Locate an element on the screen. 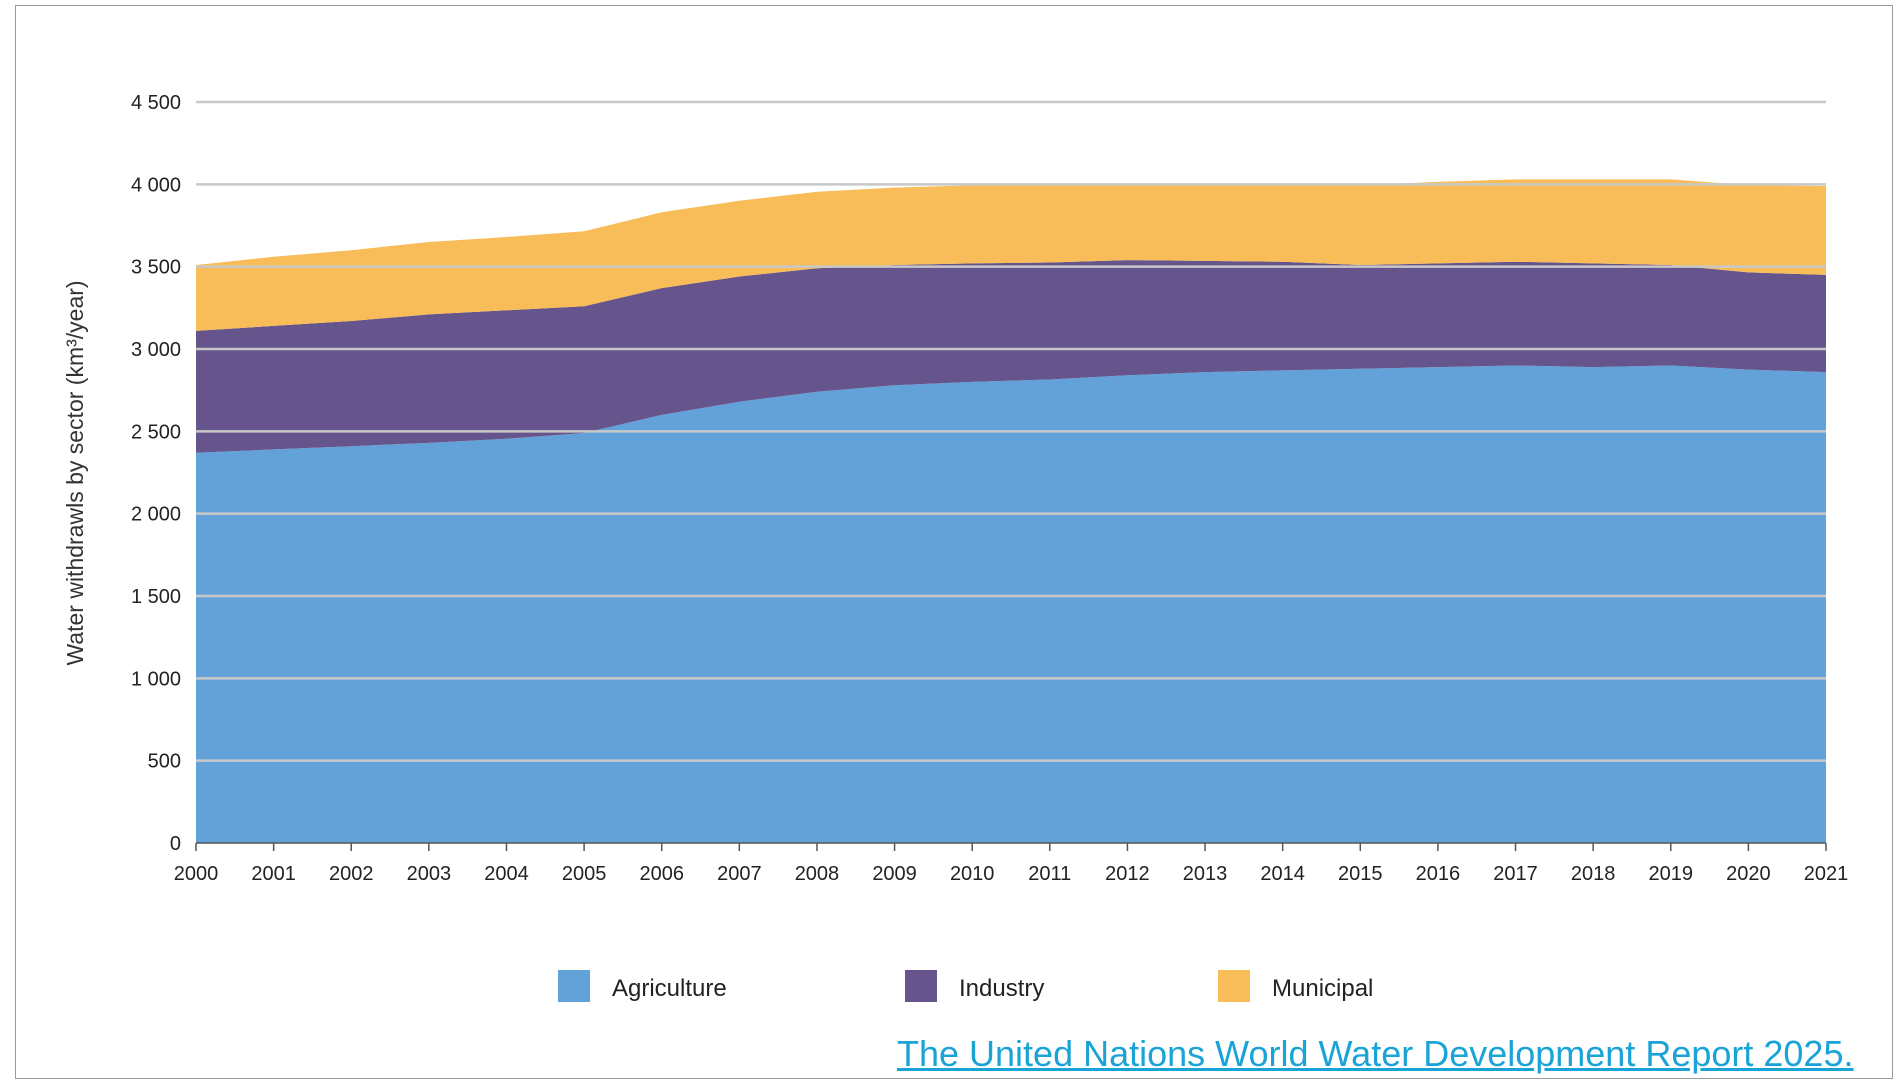 Image resolution: width=1897 pixels, height=1083 pixels. x-tick-label: 2011 is located at coordinates (1049, 874).